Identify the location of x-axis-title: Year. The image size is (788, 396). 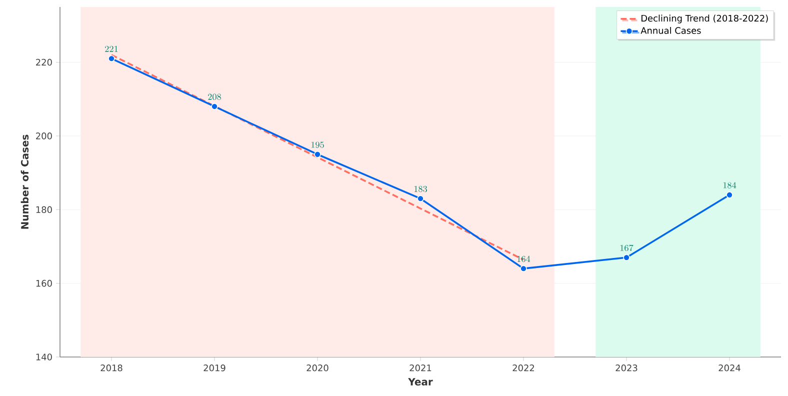
(420, 382).